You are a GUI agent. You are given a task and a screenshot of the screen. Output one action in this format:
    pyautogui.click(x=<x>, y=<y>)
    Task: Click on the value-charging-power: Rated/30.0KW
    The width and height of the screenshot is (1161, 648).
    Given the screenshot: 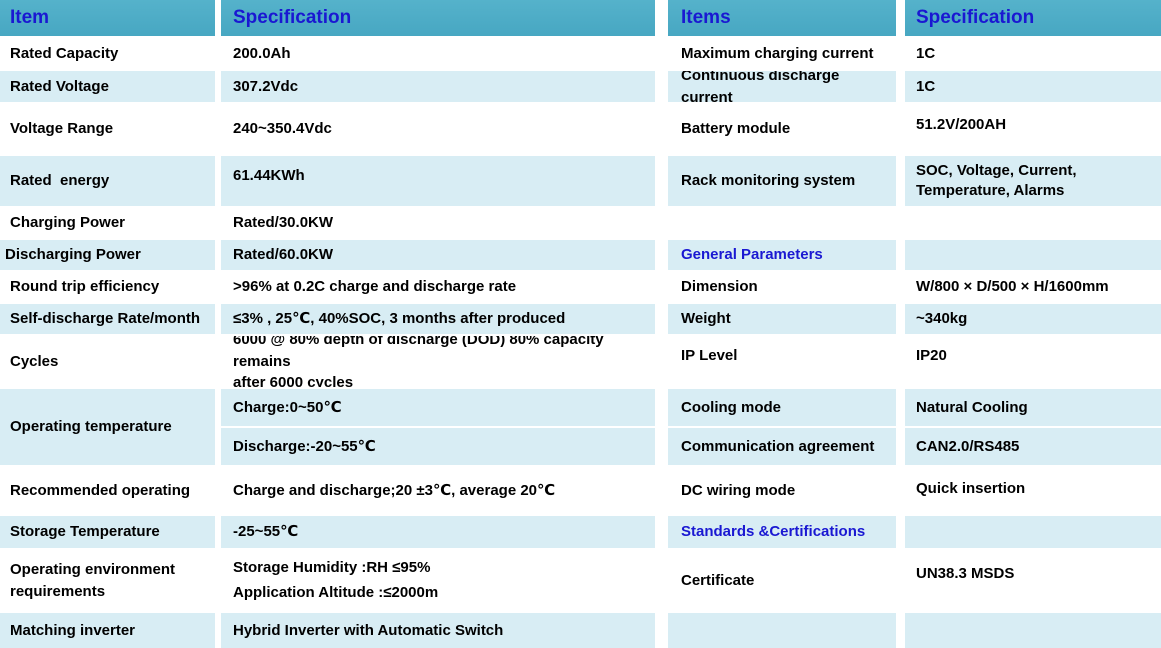 What is the action you would take?
    pyautogui.click(x=438, y=223)
    